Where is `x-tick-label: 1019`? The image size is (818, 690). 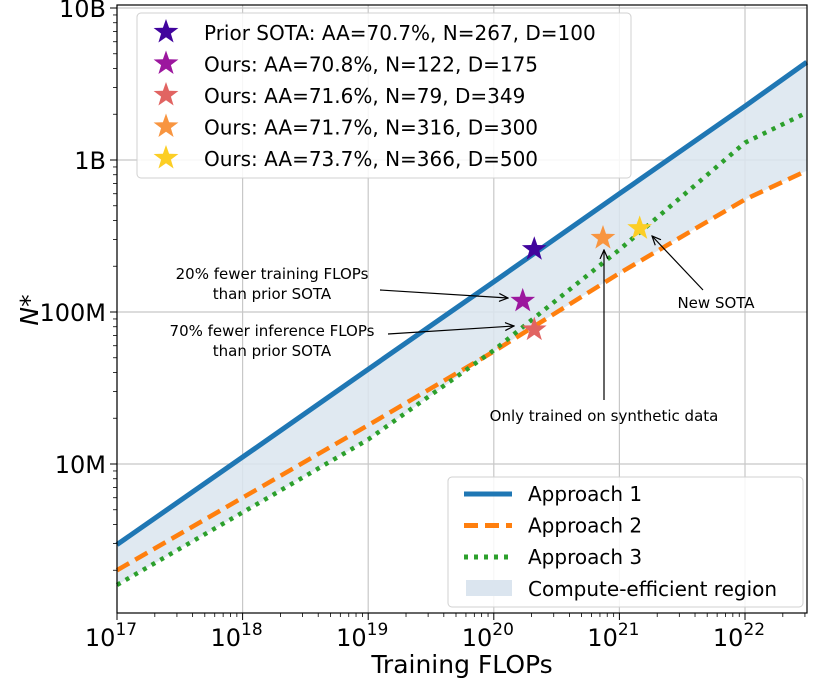
x-tick-label: 1019 is located at coordinates (362, 636).